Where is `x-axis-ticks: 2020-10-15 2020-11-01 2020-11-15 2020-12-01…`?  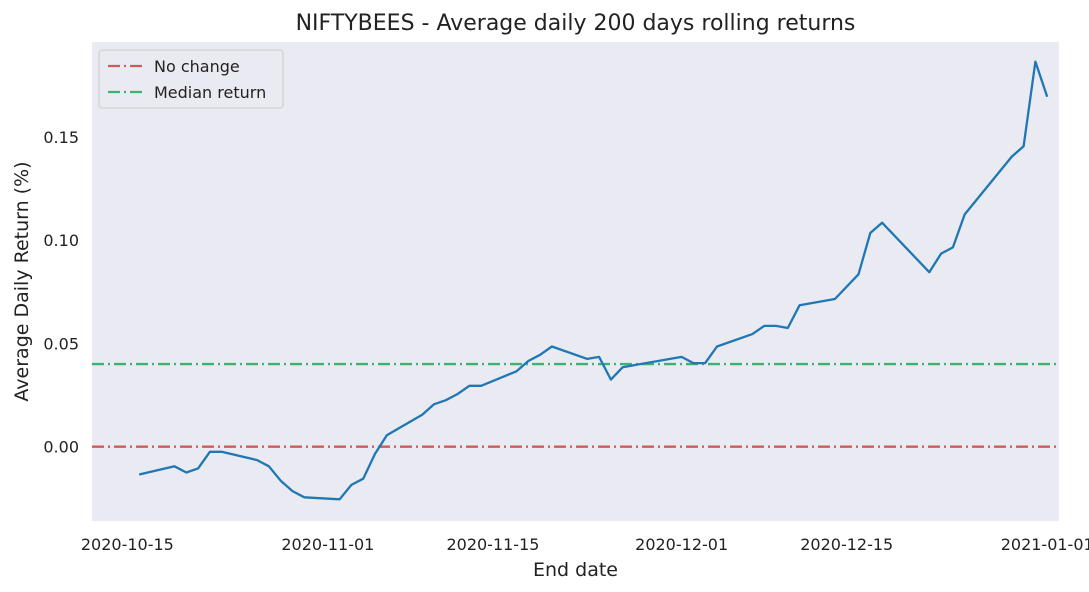 x-axis-ticks: 2020-10-15 2020-11-01 2020-11-15 2020-12-01… is located at coordinates (585, 544).